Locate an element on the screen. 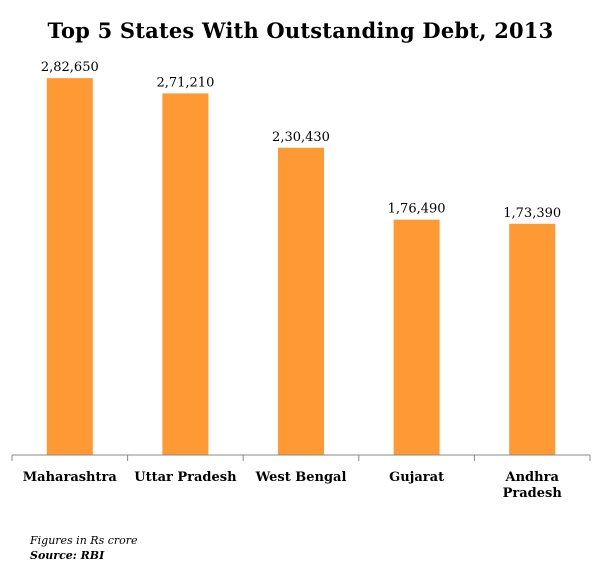 This screenshot has height=577, width=601. value-label-maharashtra: 2,82,650 is located at coordinates (70, 67).